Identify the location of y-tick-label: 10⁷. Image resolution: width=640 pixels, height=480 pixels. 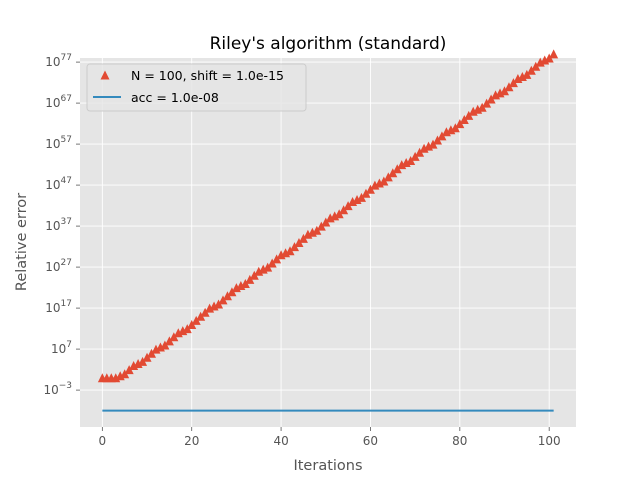
(61, 348).